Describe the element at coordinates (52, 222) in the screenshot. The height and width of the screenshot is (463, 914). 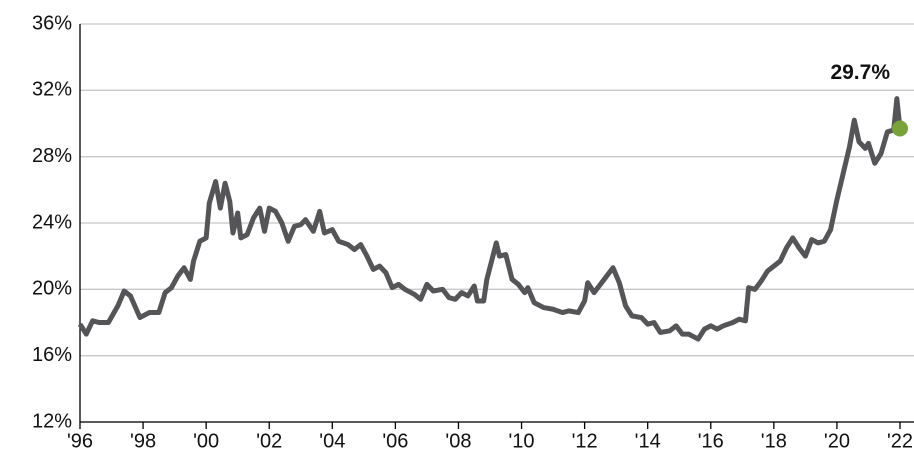
I see `y-tick-label: 24%` at that location.